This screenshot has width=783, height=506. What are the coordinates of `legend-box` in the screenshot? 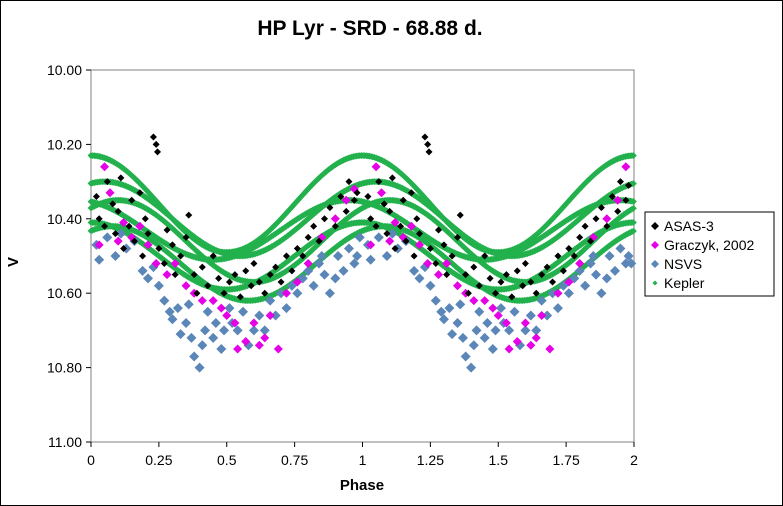 It's located at (709, 254).